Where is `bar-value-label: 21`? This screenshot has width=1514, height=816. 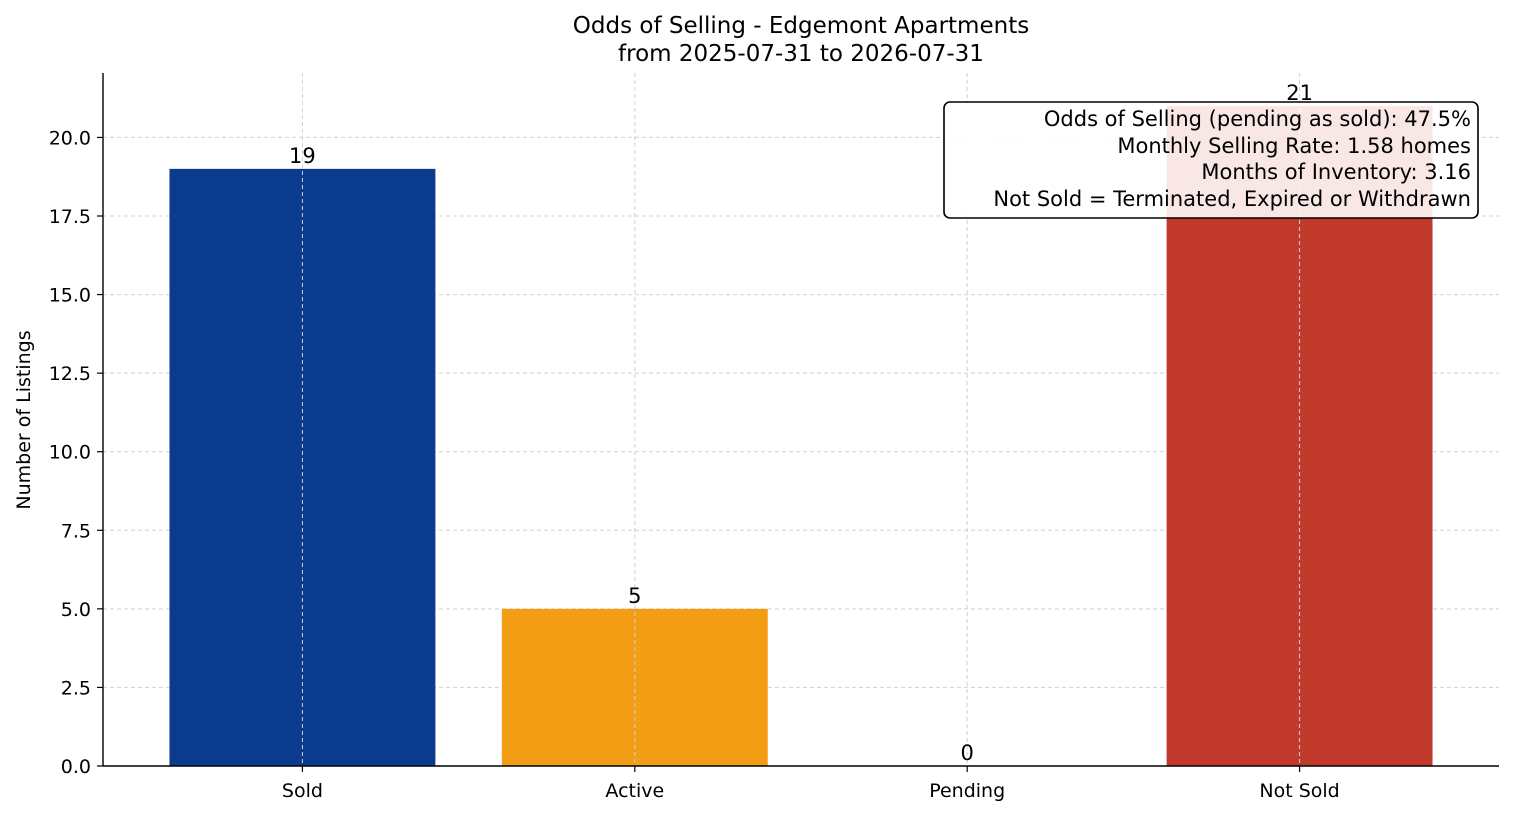
bar-value-label: 21 is located at coordinates (1299, 93).